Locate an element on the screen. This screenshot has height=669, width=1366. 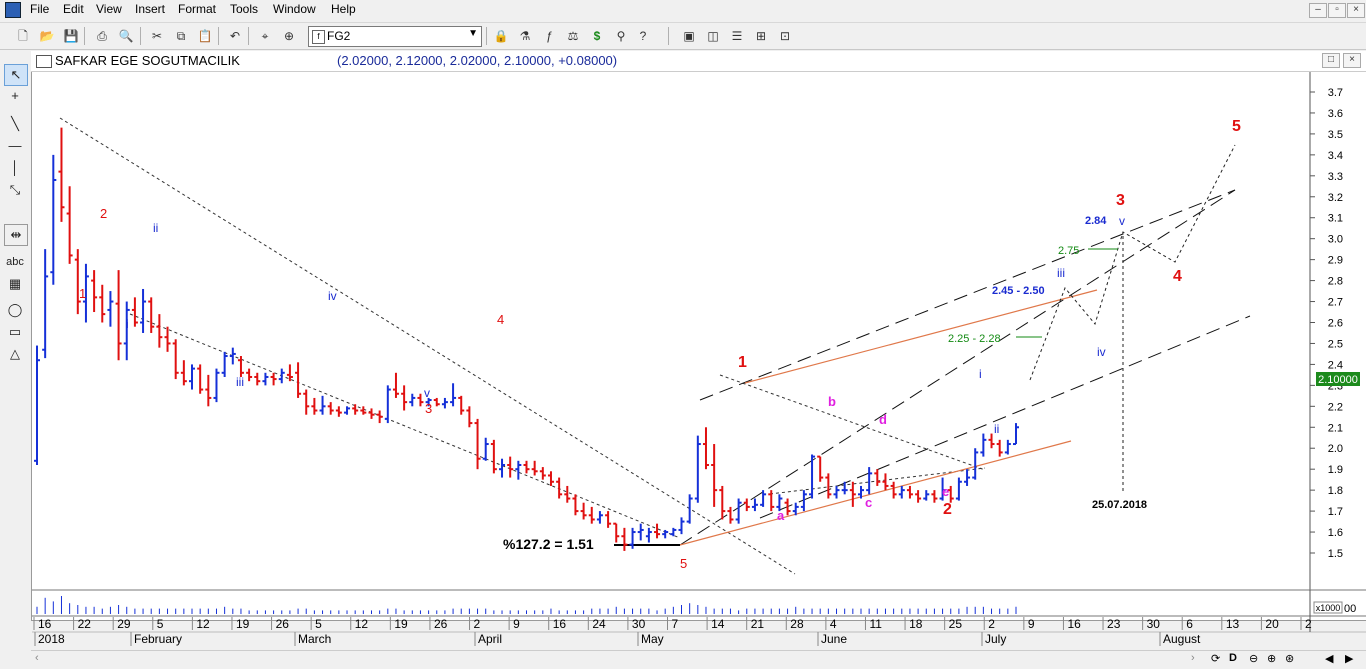
last-price-box is located at coordinates (1338, 379).